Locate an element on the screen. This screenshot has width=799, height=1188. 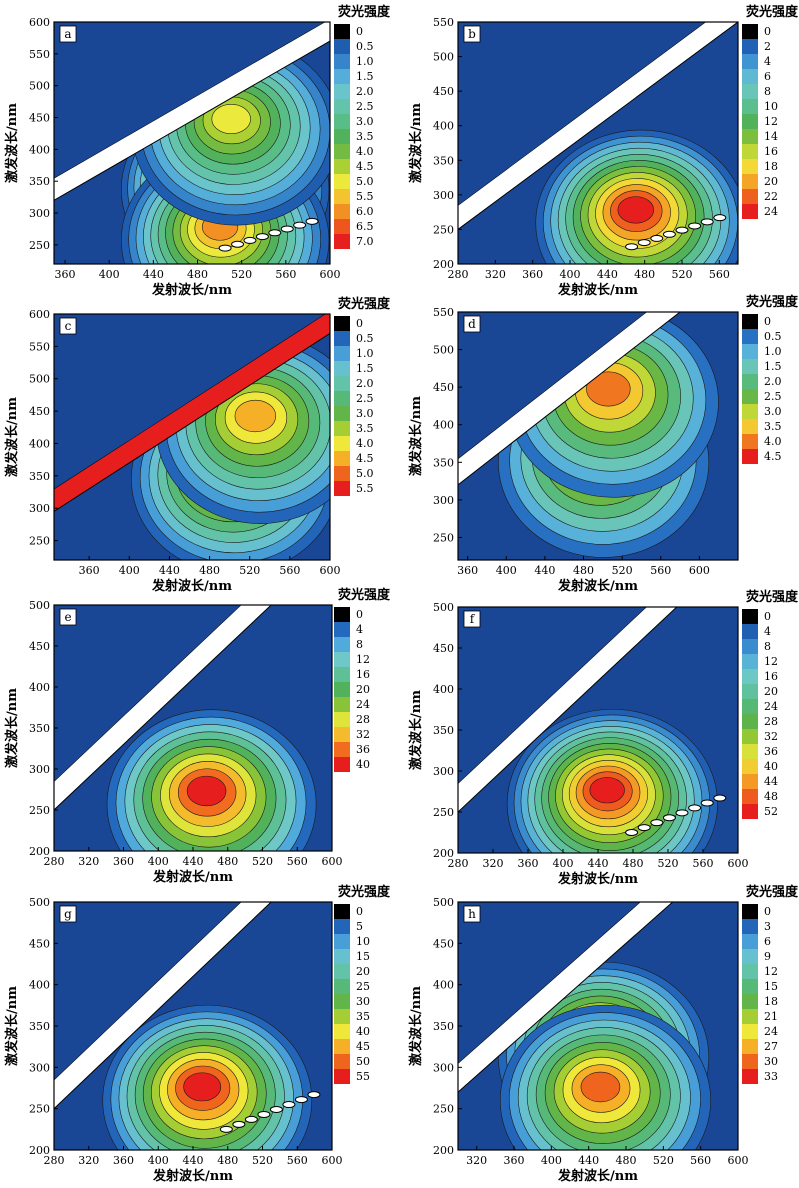
panel-label: b is located at coordinates (472, 34).